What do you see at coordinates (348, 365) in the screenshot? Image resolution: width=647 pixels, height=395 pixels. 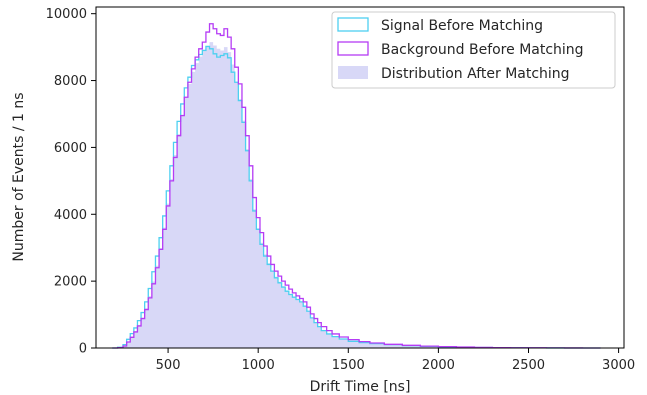 I see `x-tick-label: 1500` at bounding box center [348, 365].